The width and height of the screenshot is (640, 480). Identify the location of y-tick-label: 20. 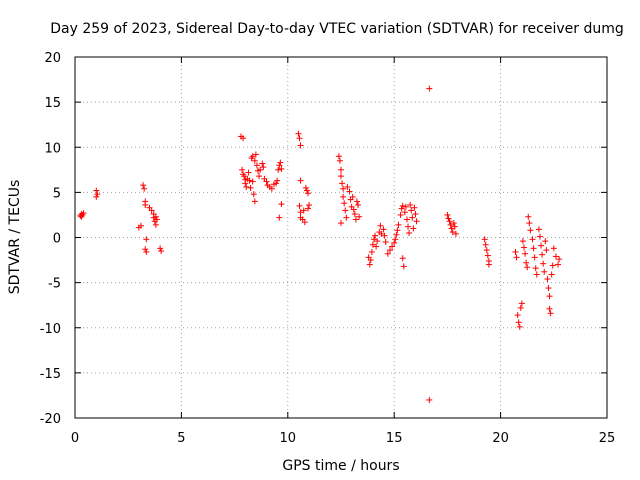
(52, 58).